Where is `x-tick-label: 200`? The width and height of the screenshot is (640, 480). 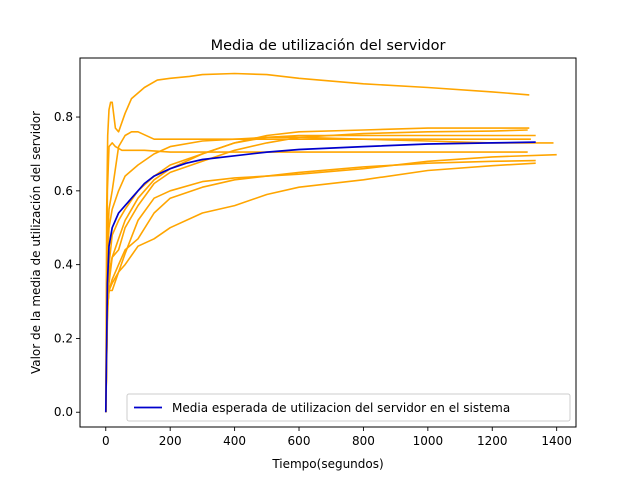 x-tick-label: 200 is located at coordinates (170, 441).